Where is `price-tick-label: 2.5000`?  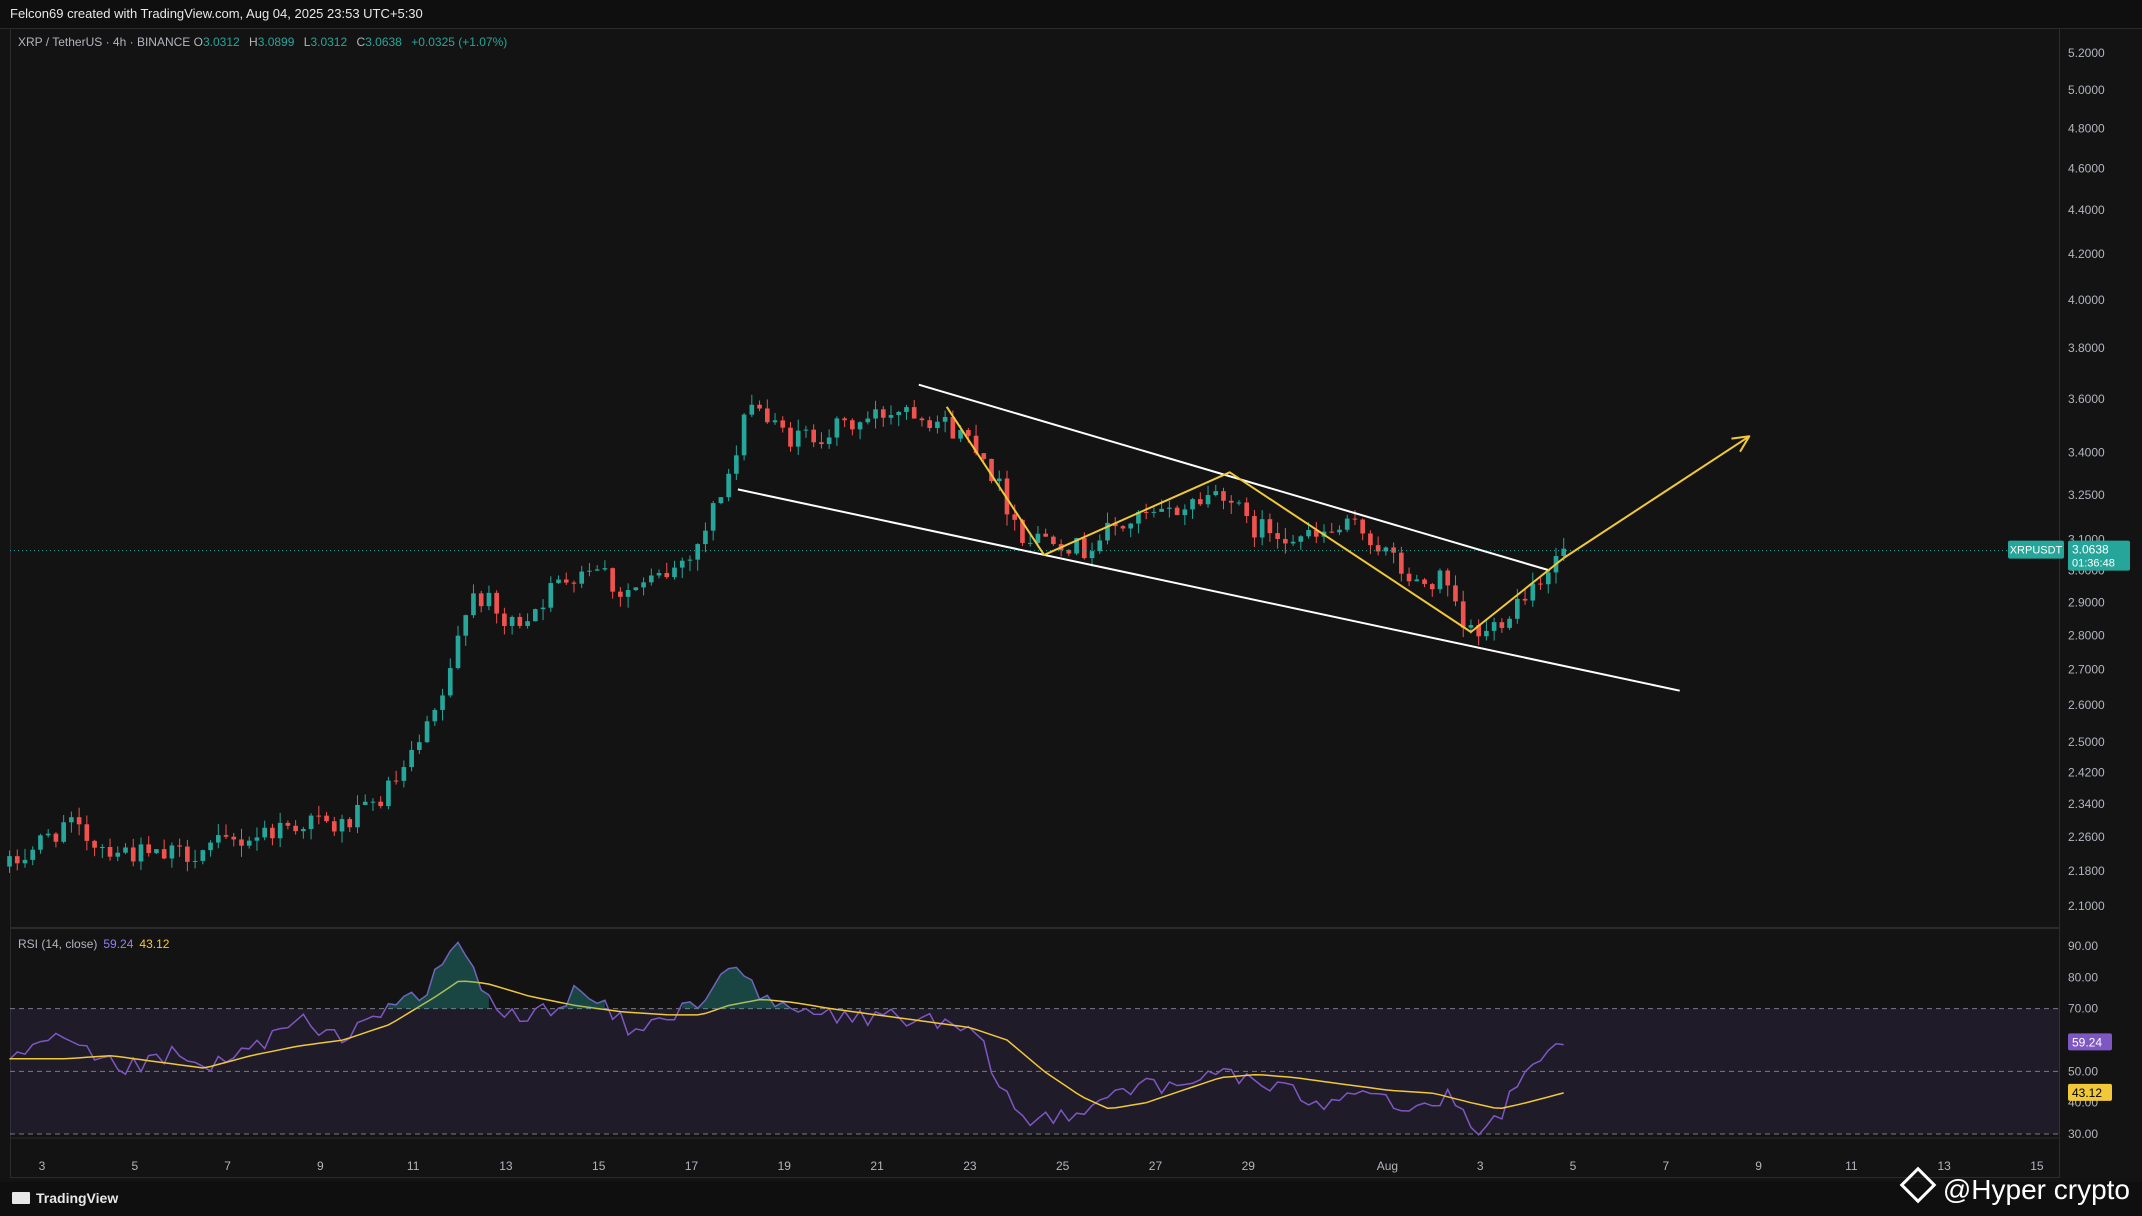
price-tick-label: 2.5000 is located at coordinates (2086, 742).